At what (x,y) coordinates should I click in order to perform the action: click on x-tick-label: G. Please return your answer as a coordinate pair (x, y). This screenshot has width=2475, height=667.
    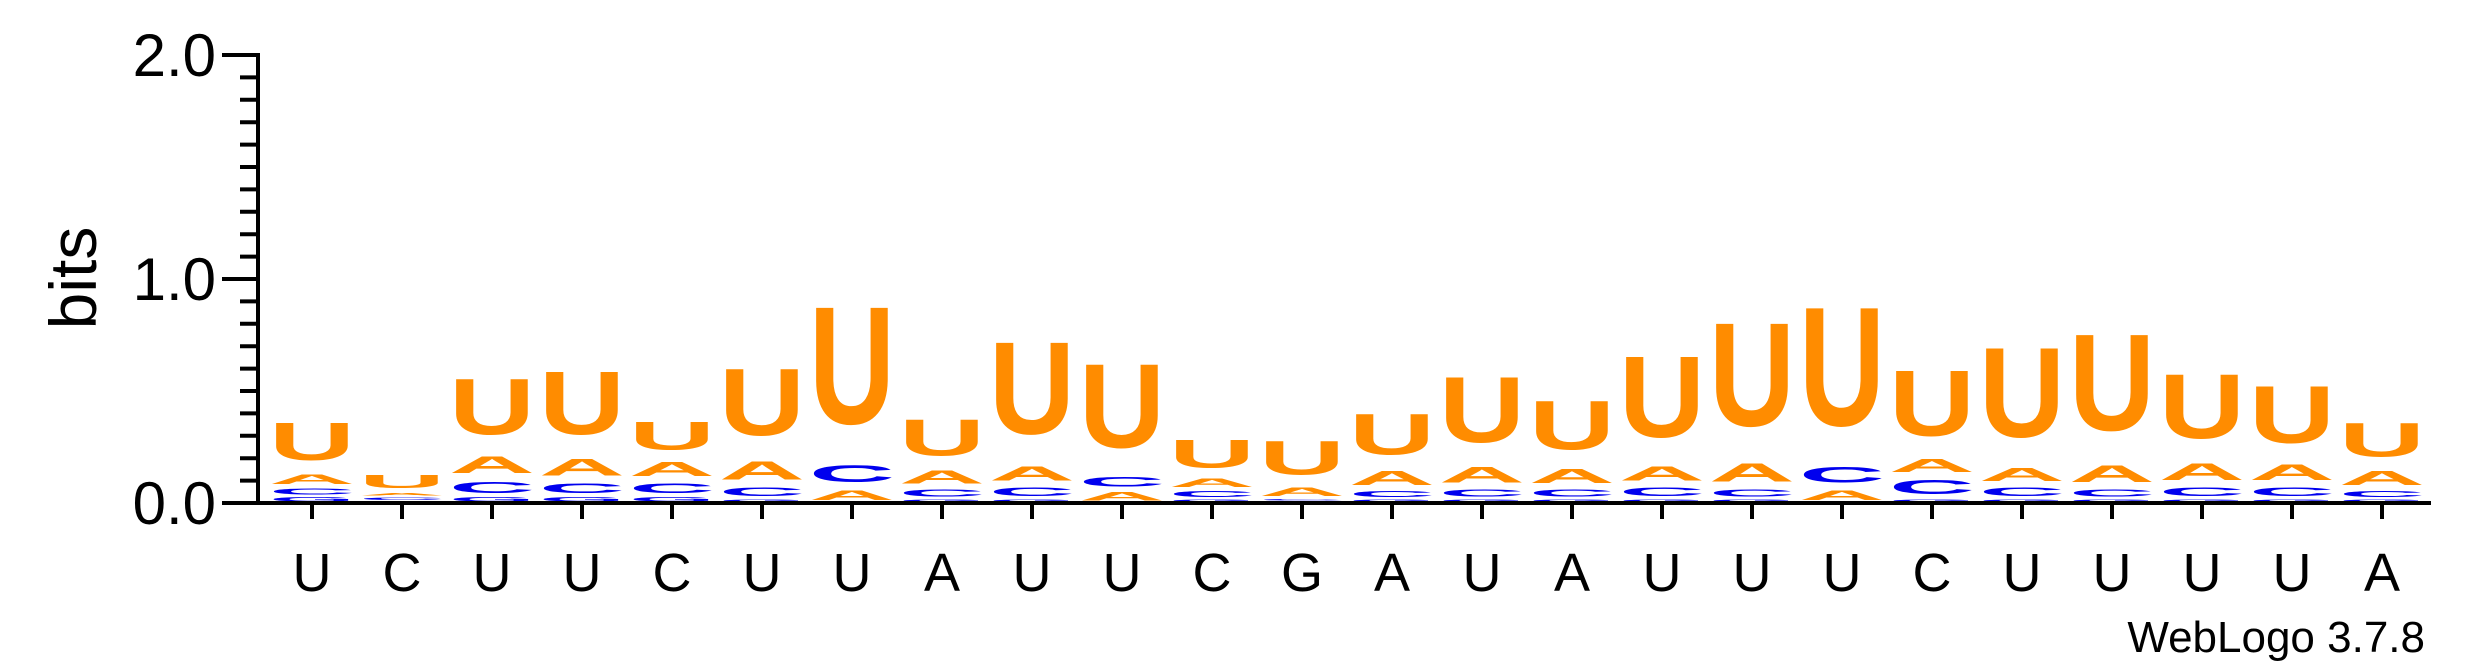
    Looking at the image, I should click on (1302, 573).